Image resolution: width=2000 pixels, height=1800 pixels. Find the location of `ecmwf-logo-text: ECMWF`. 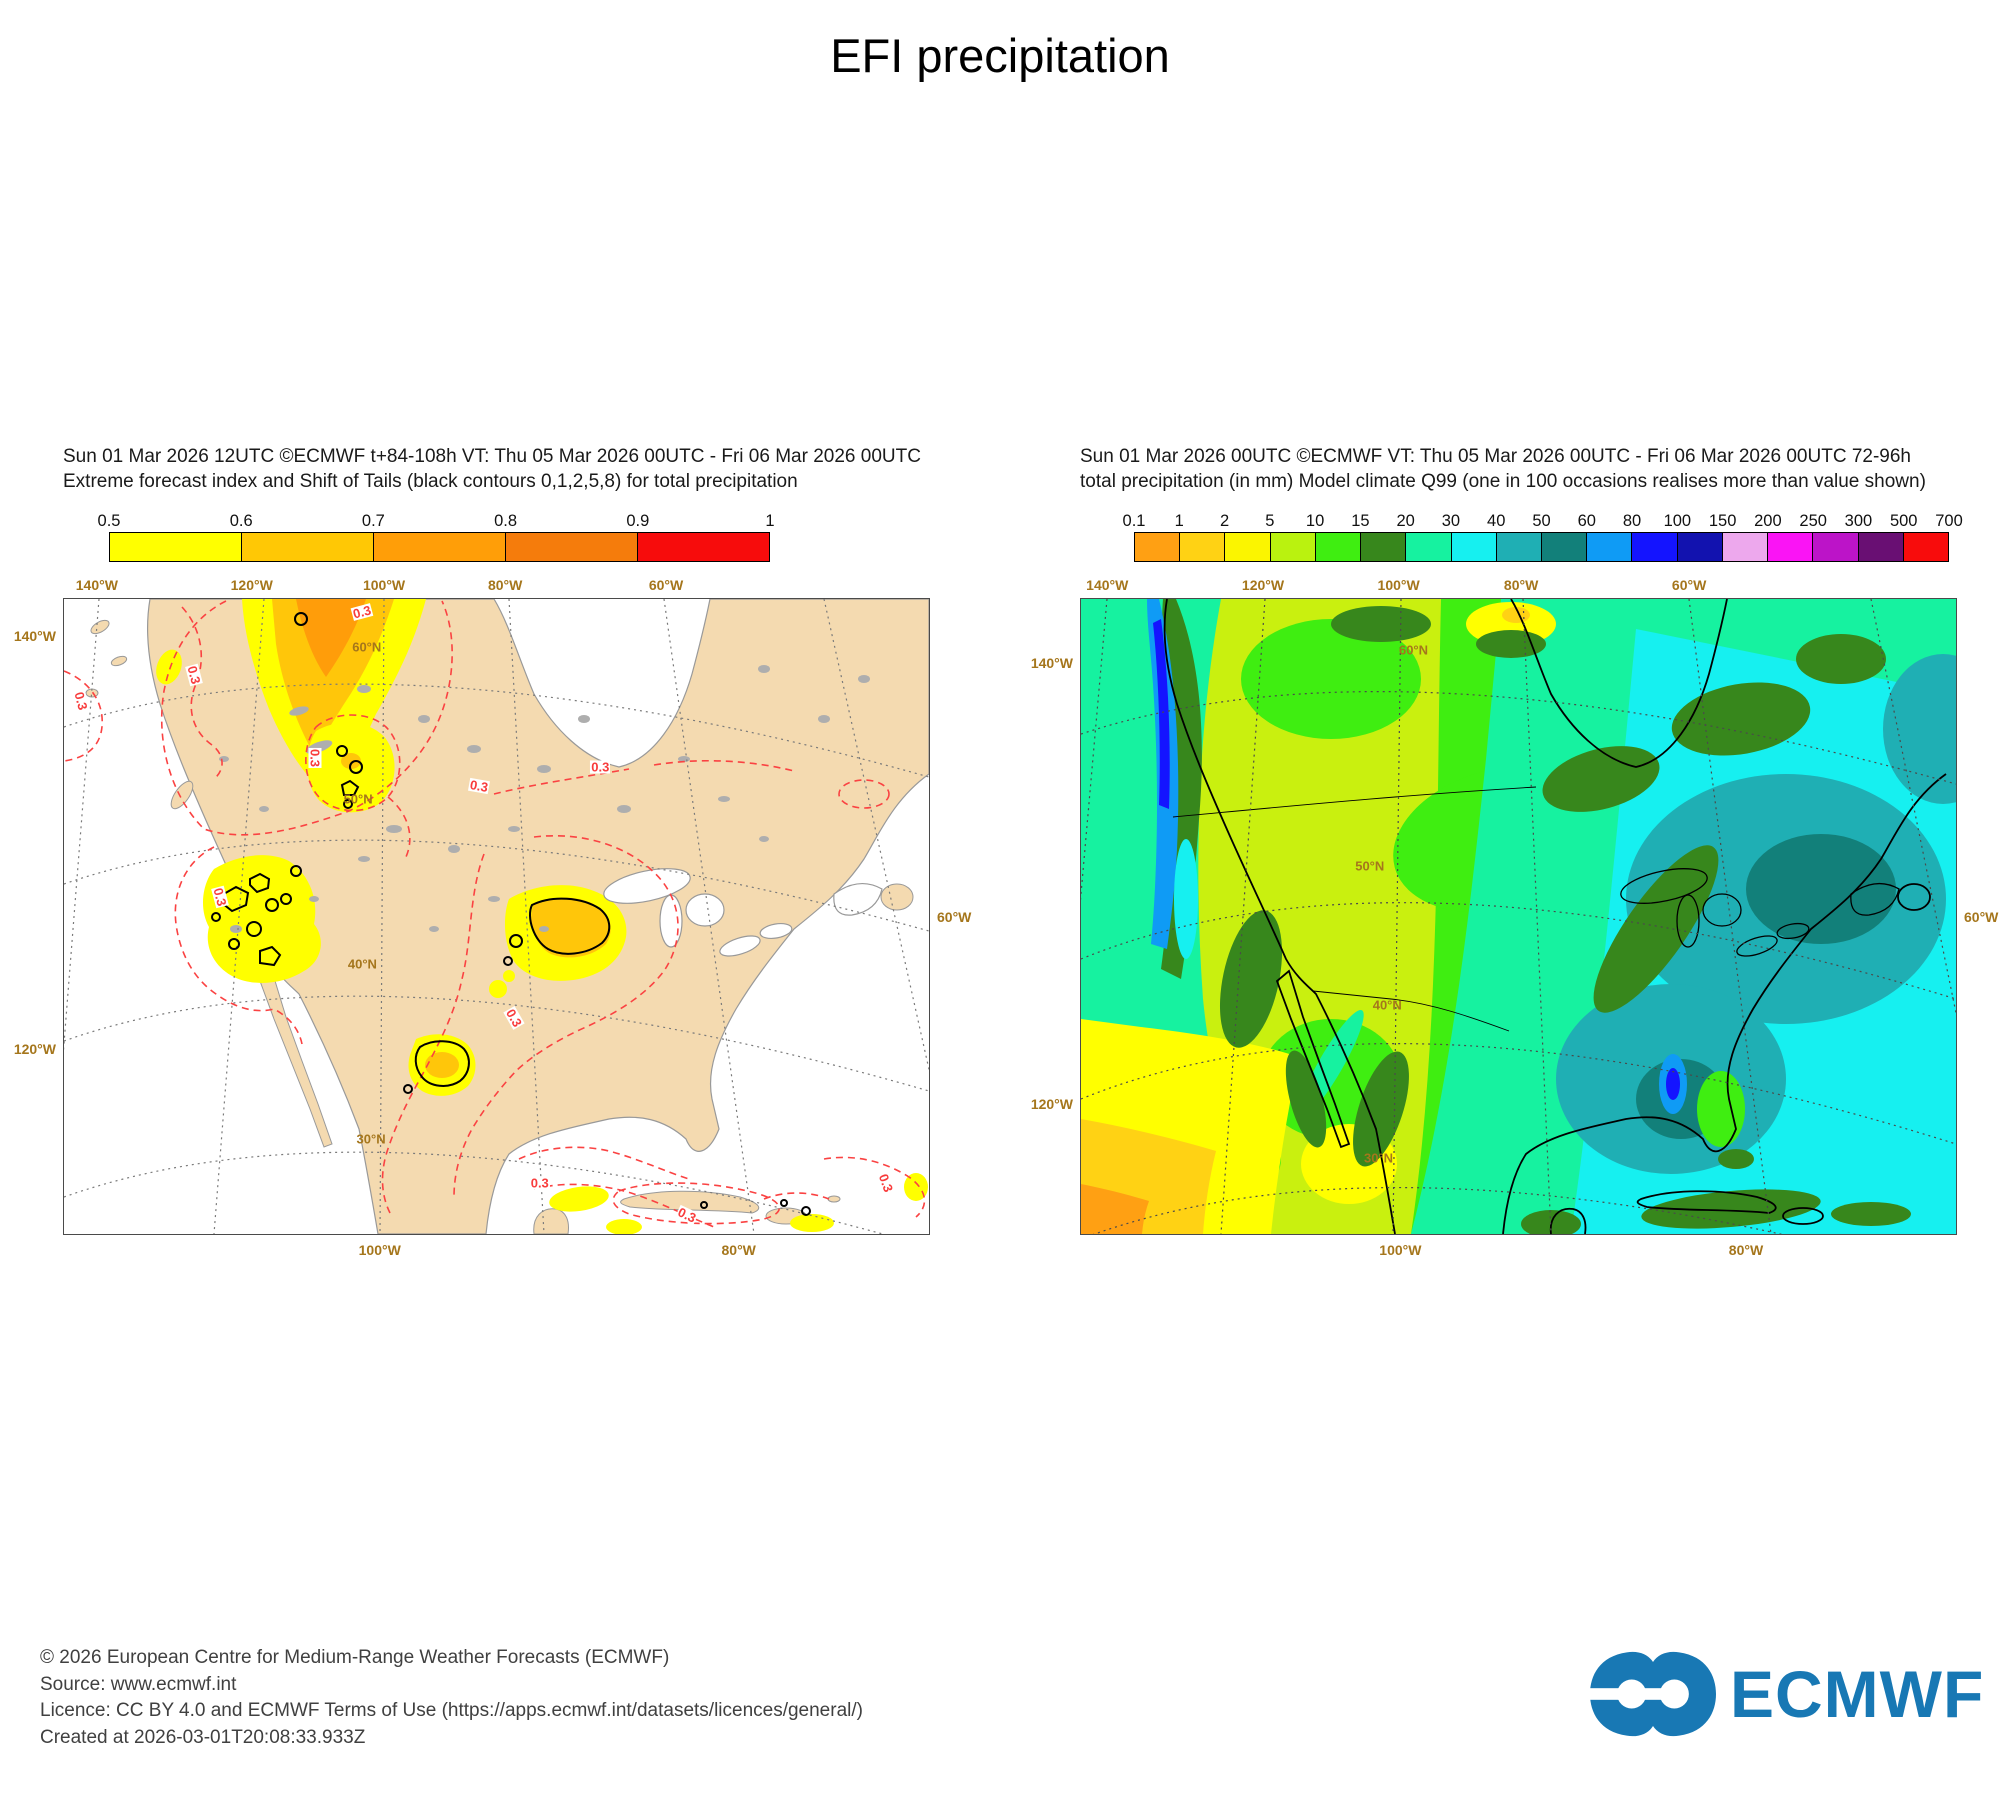

ecmwf-logo-text: ECMWF is located at coordinates (1857, 1694).